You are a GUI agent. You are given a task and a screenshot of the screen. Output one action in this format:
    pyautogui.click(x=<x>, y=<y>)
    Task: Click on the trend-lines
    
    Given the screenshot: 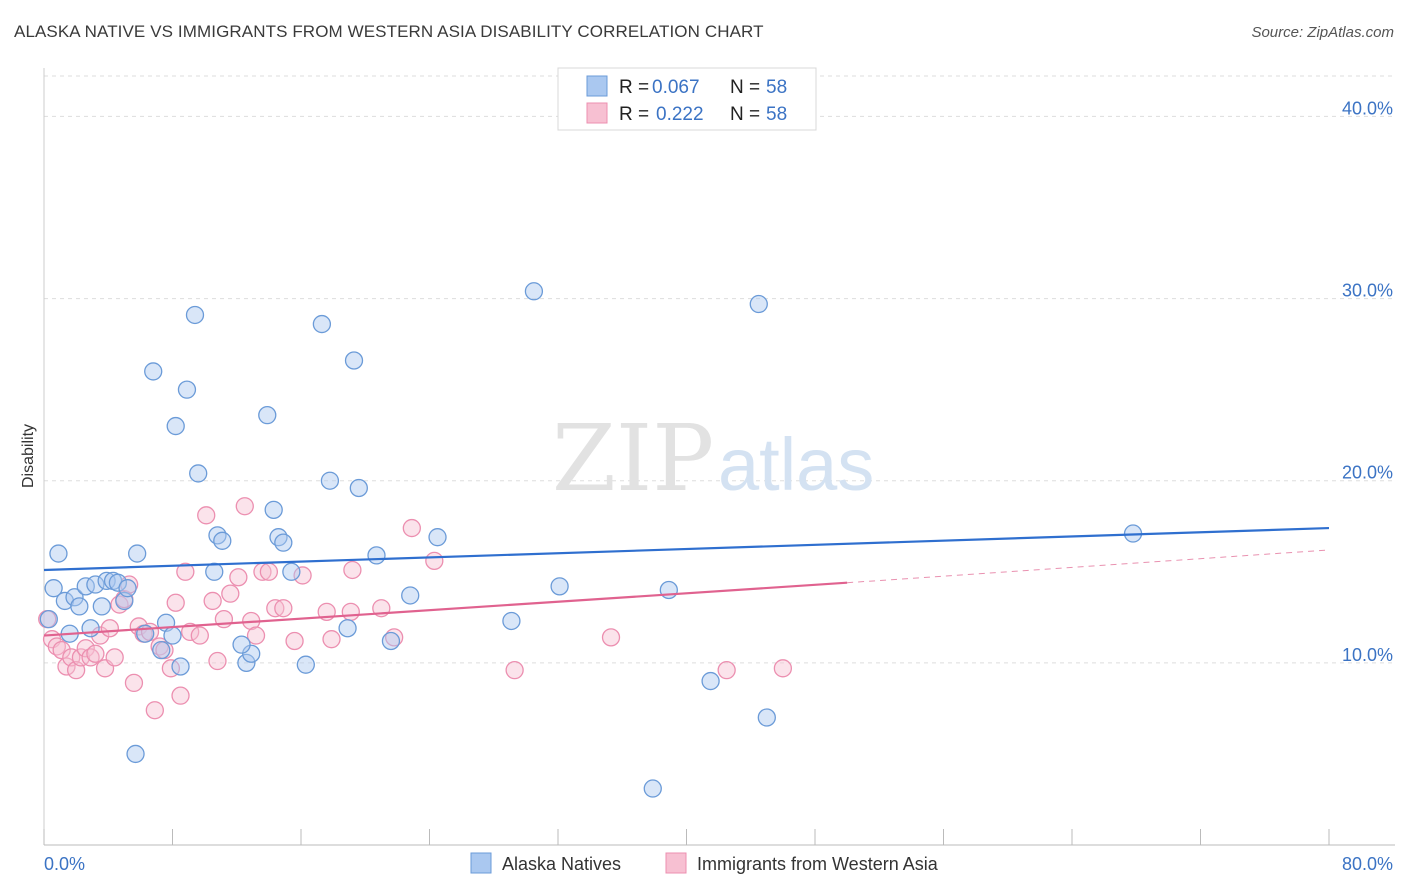 What is the action you would take?
    pyautogui.click(x=686, y=581)
    